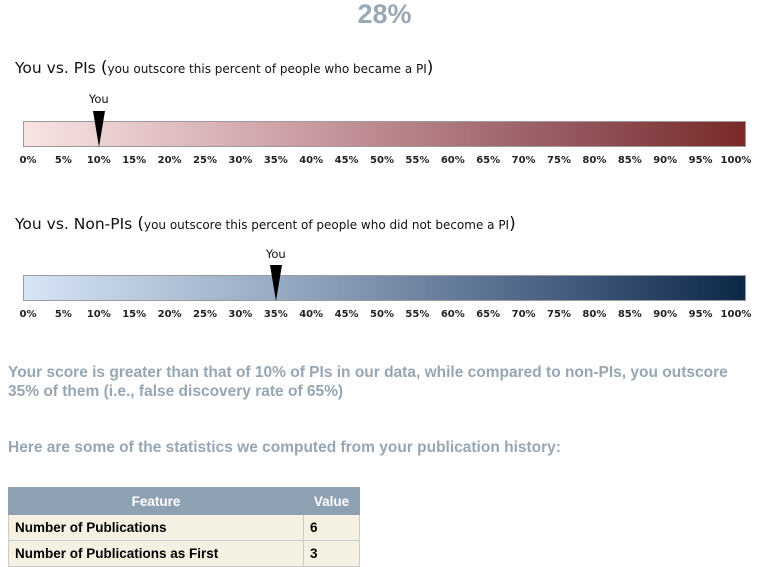 Image resolution: width=769 pixels, height=567 pixels. I want to click on feature-cell: Number of Publications as First, so click(156, 553).